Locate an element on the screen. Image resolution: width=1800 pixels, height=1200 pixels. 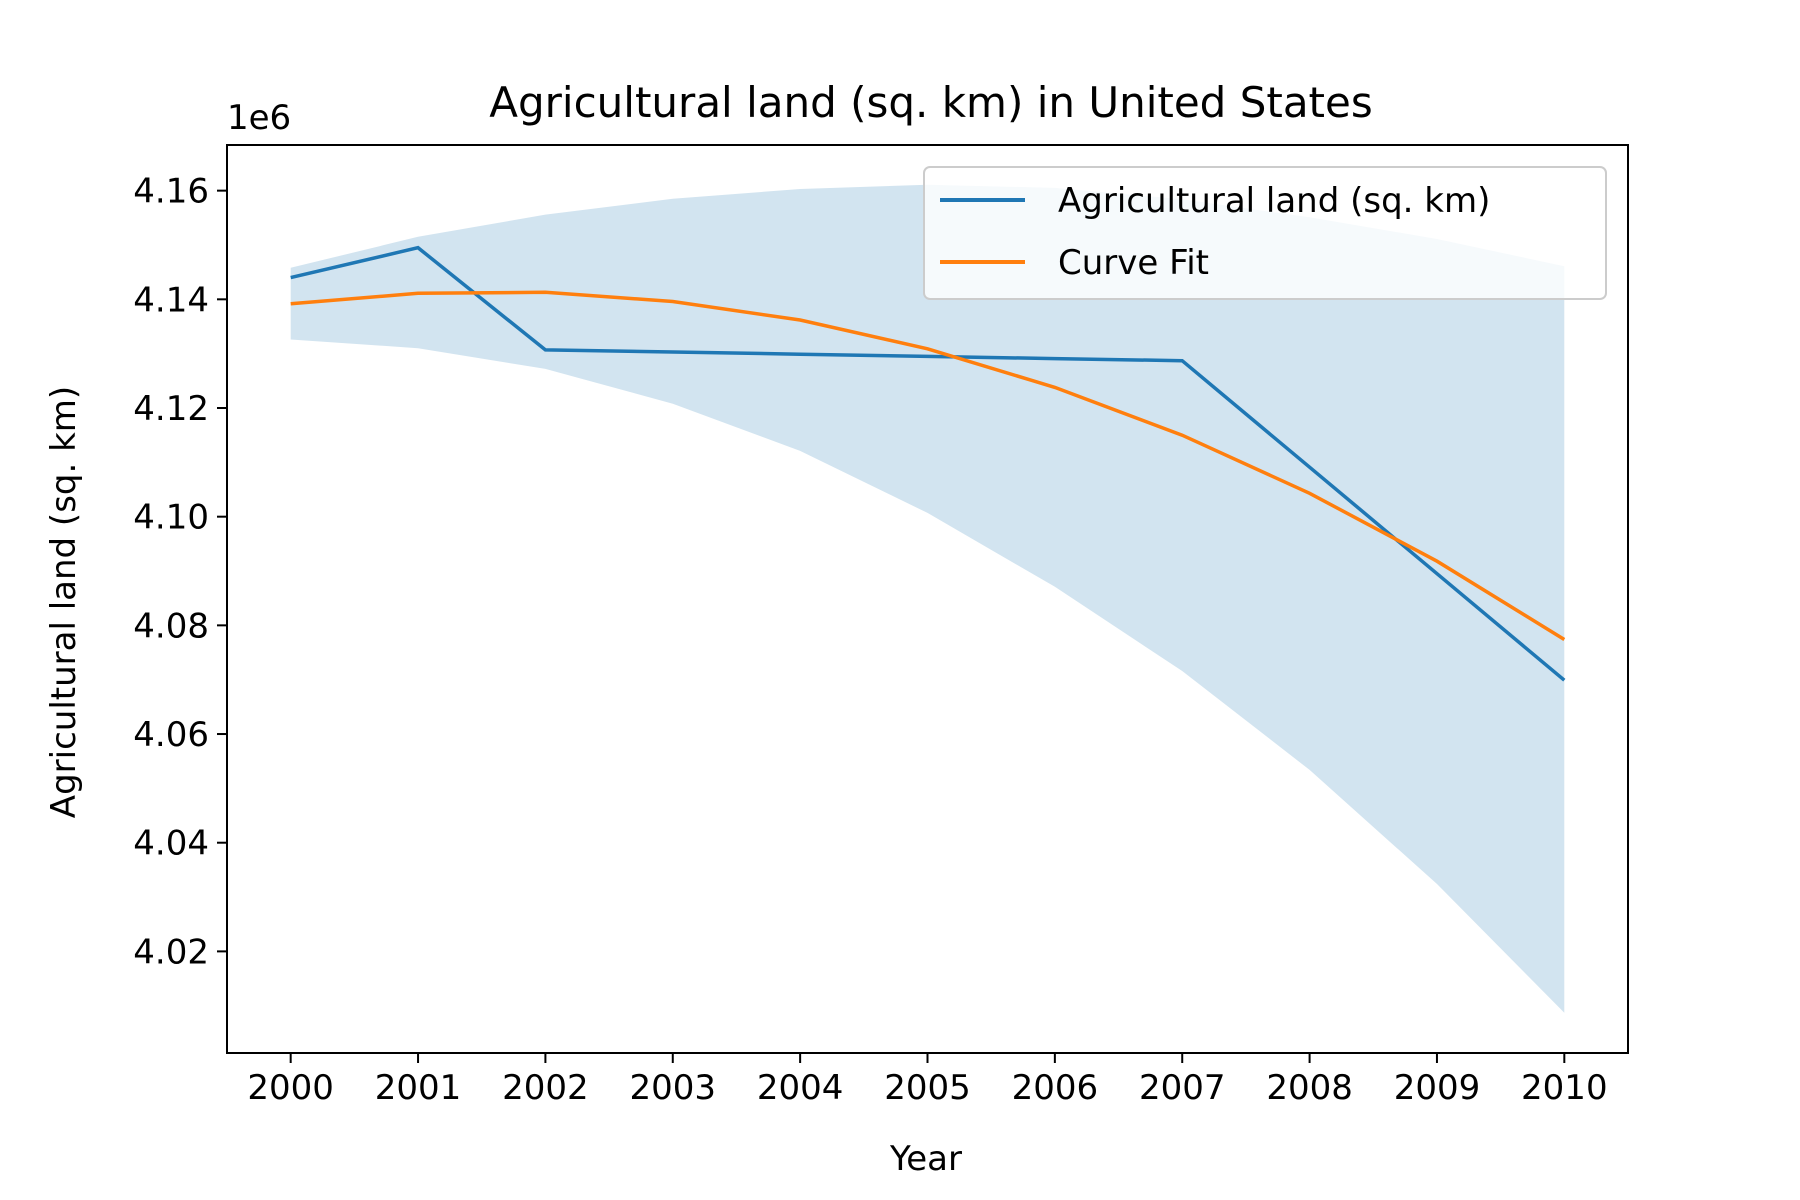
legend-box is located at coordinates (1265, 233).